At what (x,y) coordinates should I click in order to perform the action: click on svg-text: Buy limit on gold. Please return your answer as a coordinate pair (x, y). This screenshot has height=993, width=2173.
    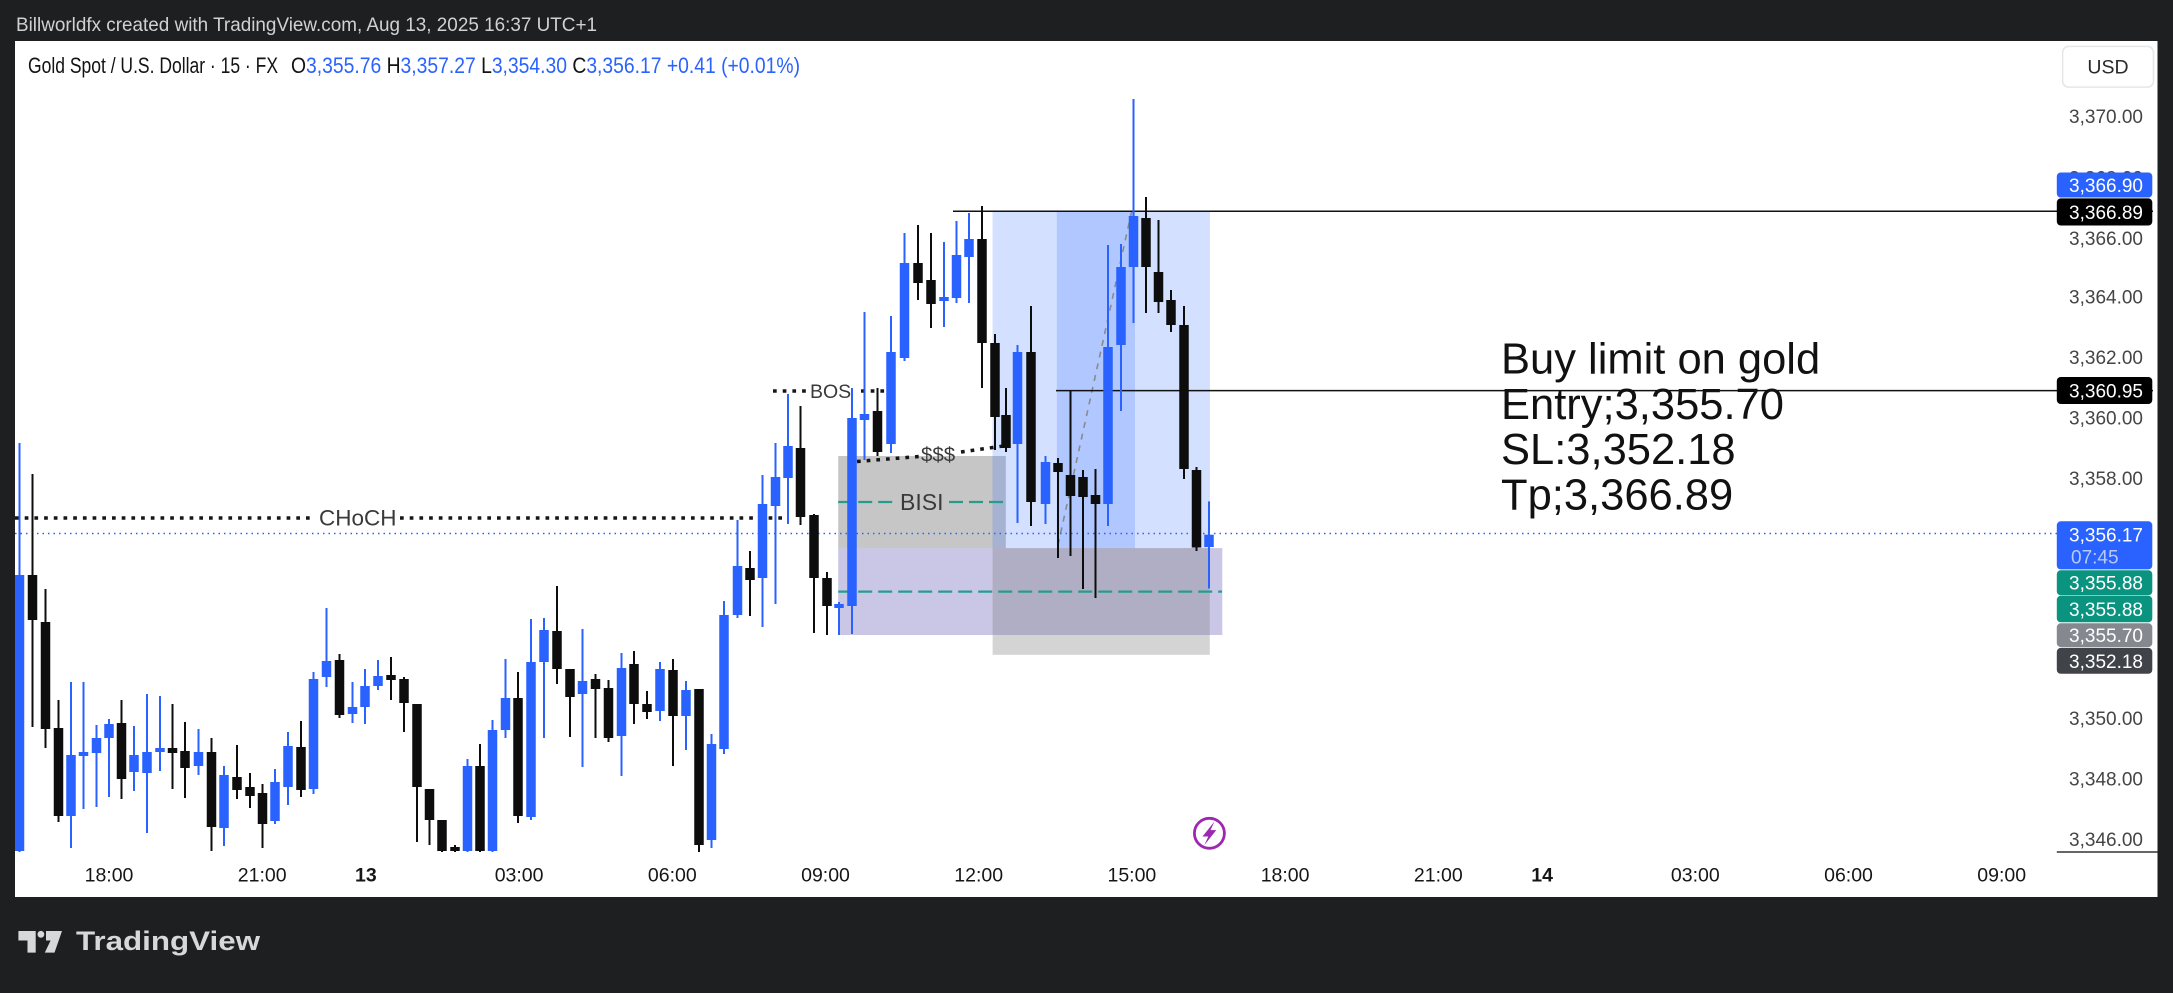
    Looking at the image, I should click on (1660, 360).